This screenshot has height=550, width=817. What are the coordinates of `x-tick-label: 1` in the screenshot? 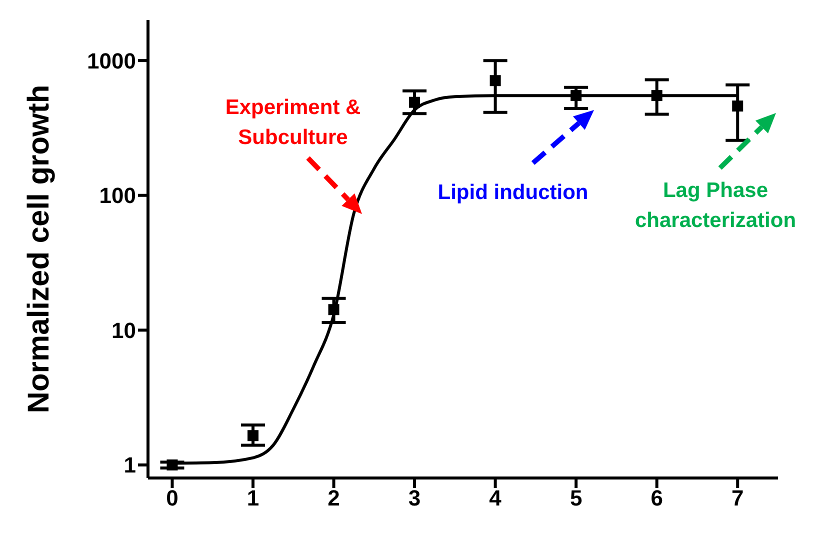 It's located at (253, 498).